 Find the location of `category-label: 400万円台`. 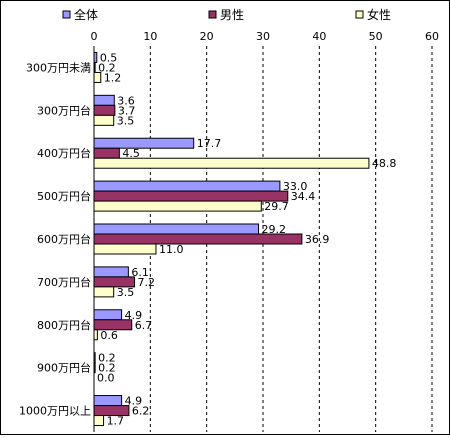

category-label: 400万円台 is located at coordinates (64, 153).